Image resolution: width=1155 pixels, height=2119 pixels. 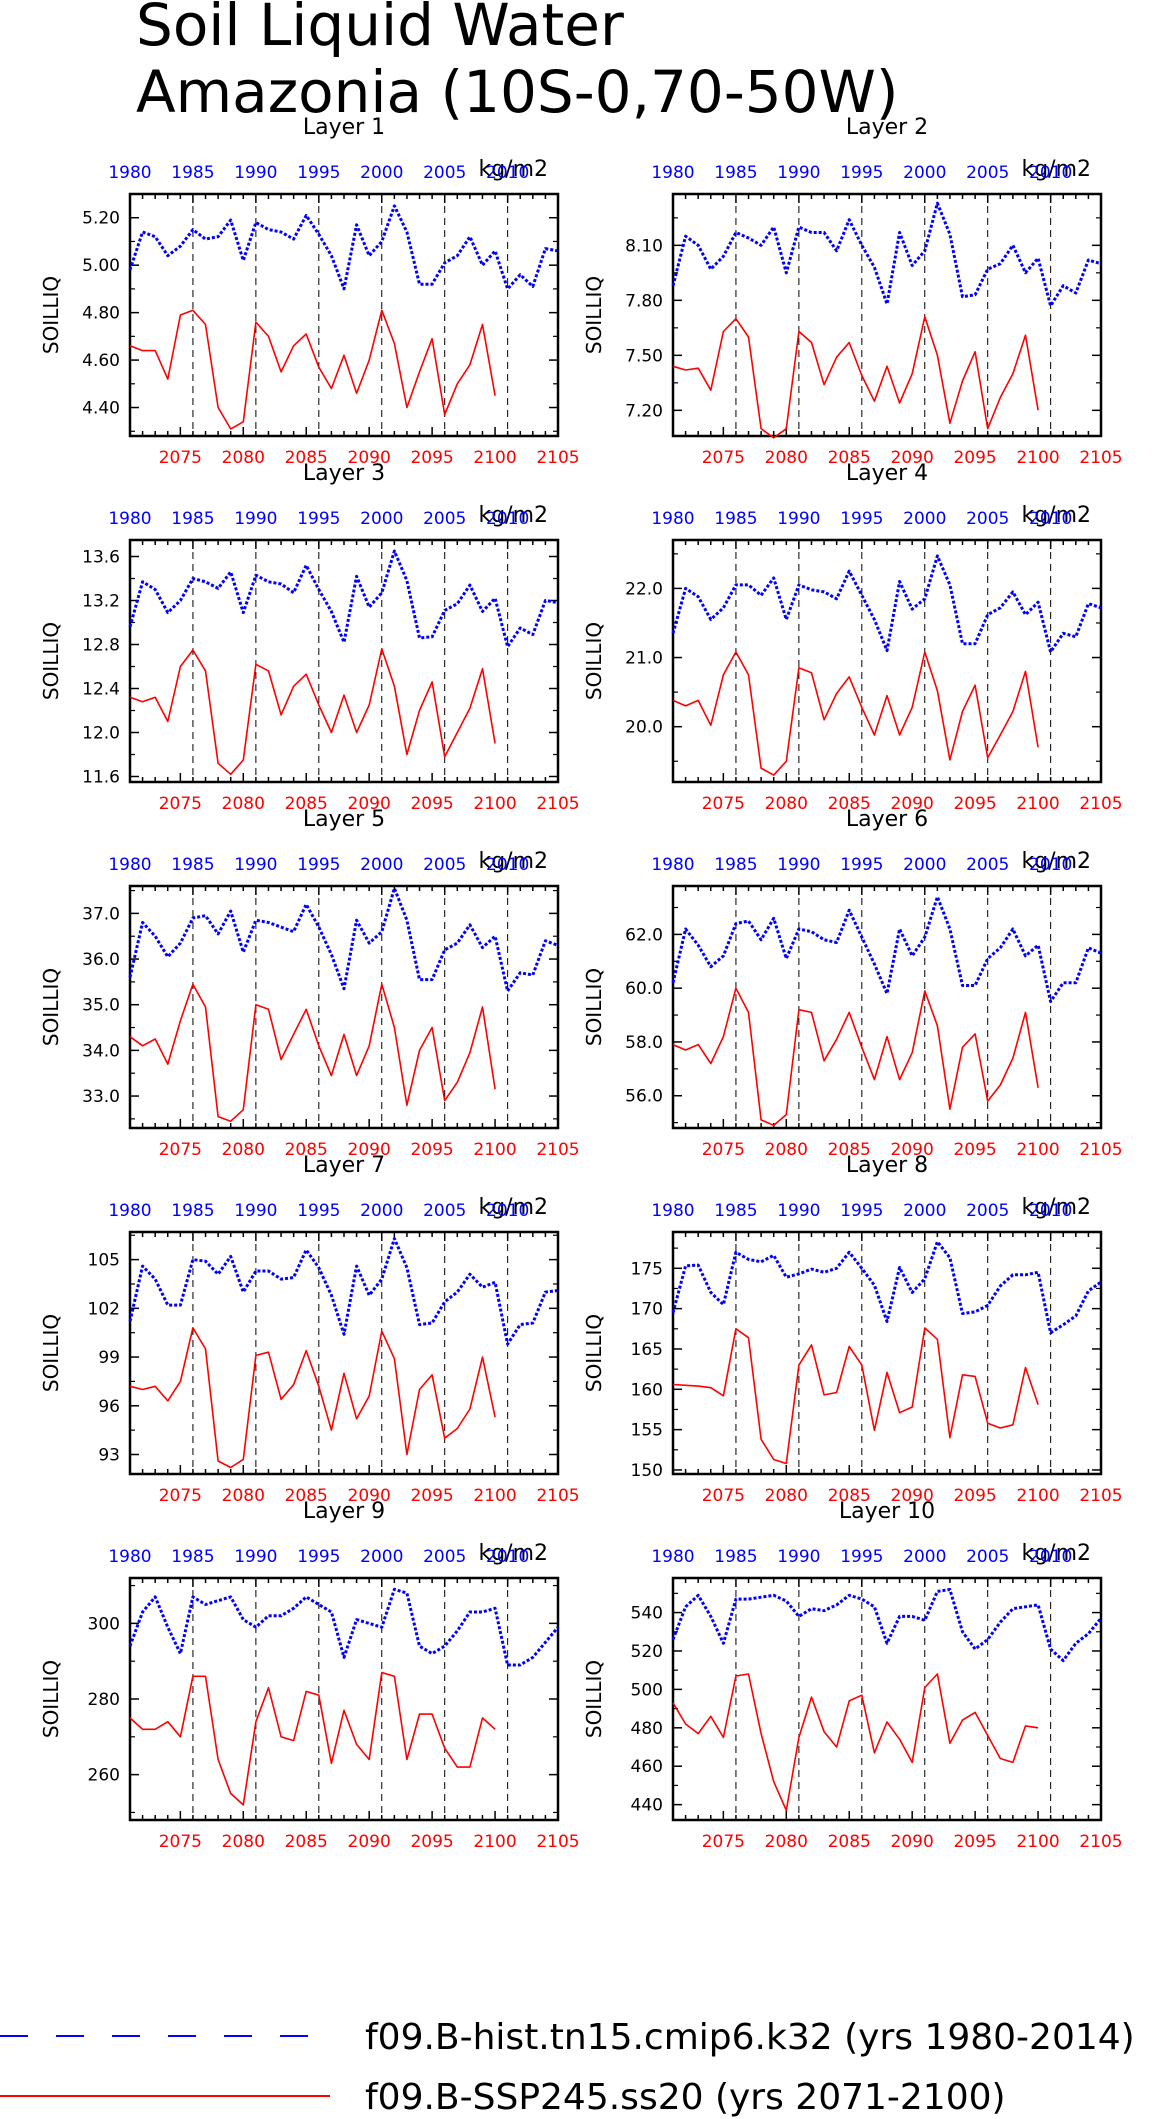 I want to click on y-tick-label: 280, so click(x=104, y=1700).